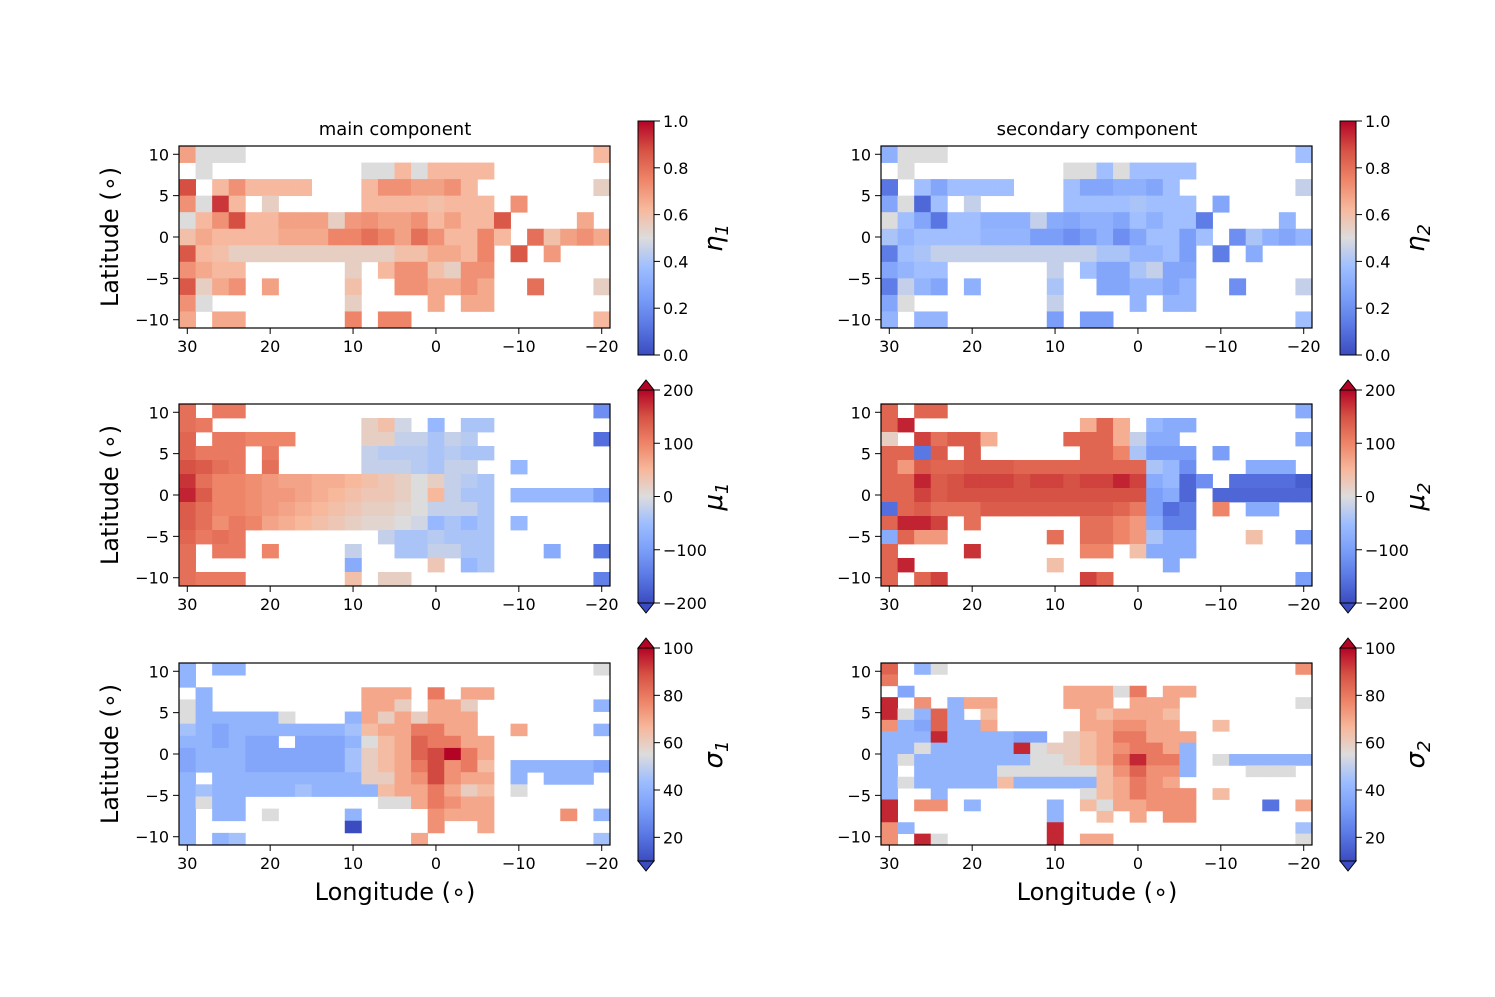  I want to click on colorbar-sigma1: 100 80 60 40 20 σ1, so click(684, 754).